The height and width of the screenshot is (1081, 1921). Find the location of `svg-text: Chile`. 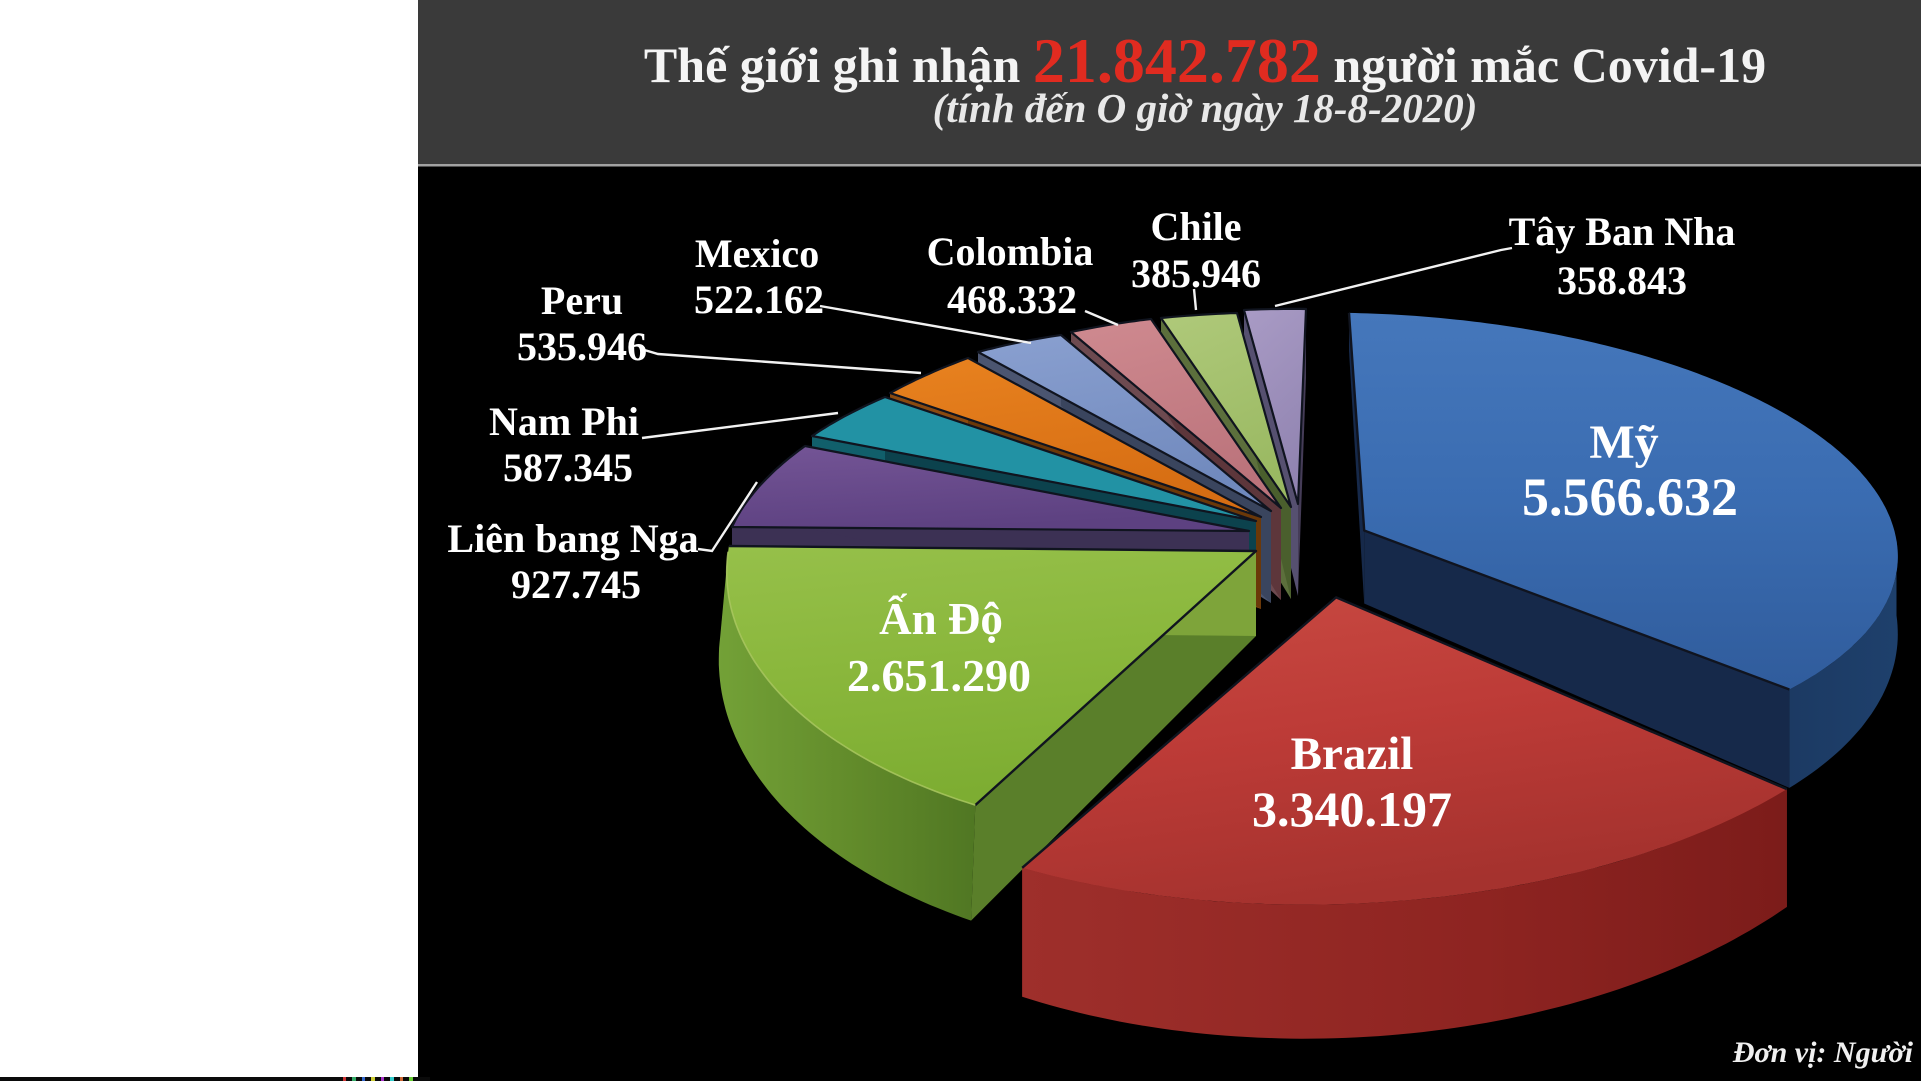

svg-text: Chile is located at coordinates (1195, 226).